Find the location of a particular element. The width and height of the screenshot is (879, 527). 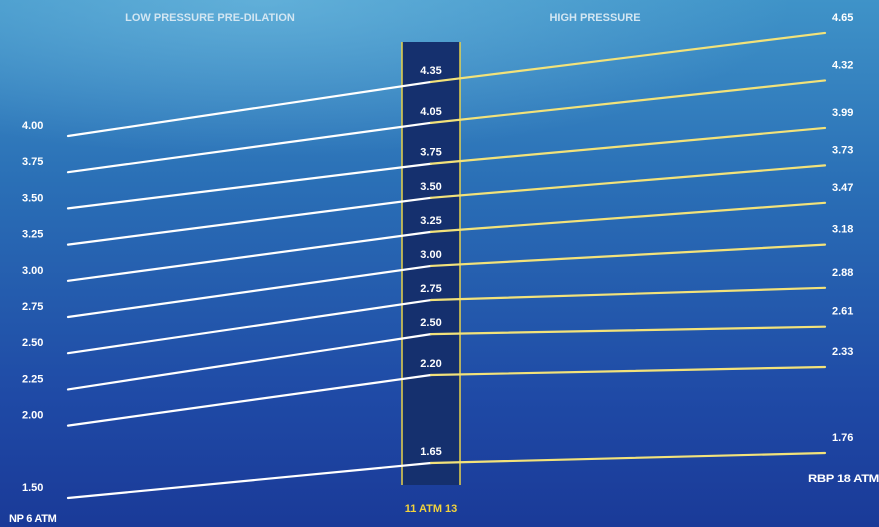

band-pressure-label: 11 ATM 13 is located at coordinates (431, 509).